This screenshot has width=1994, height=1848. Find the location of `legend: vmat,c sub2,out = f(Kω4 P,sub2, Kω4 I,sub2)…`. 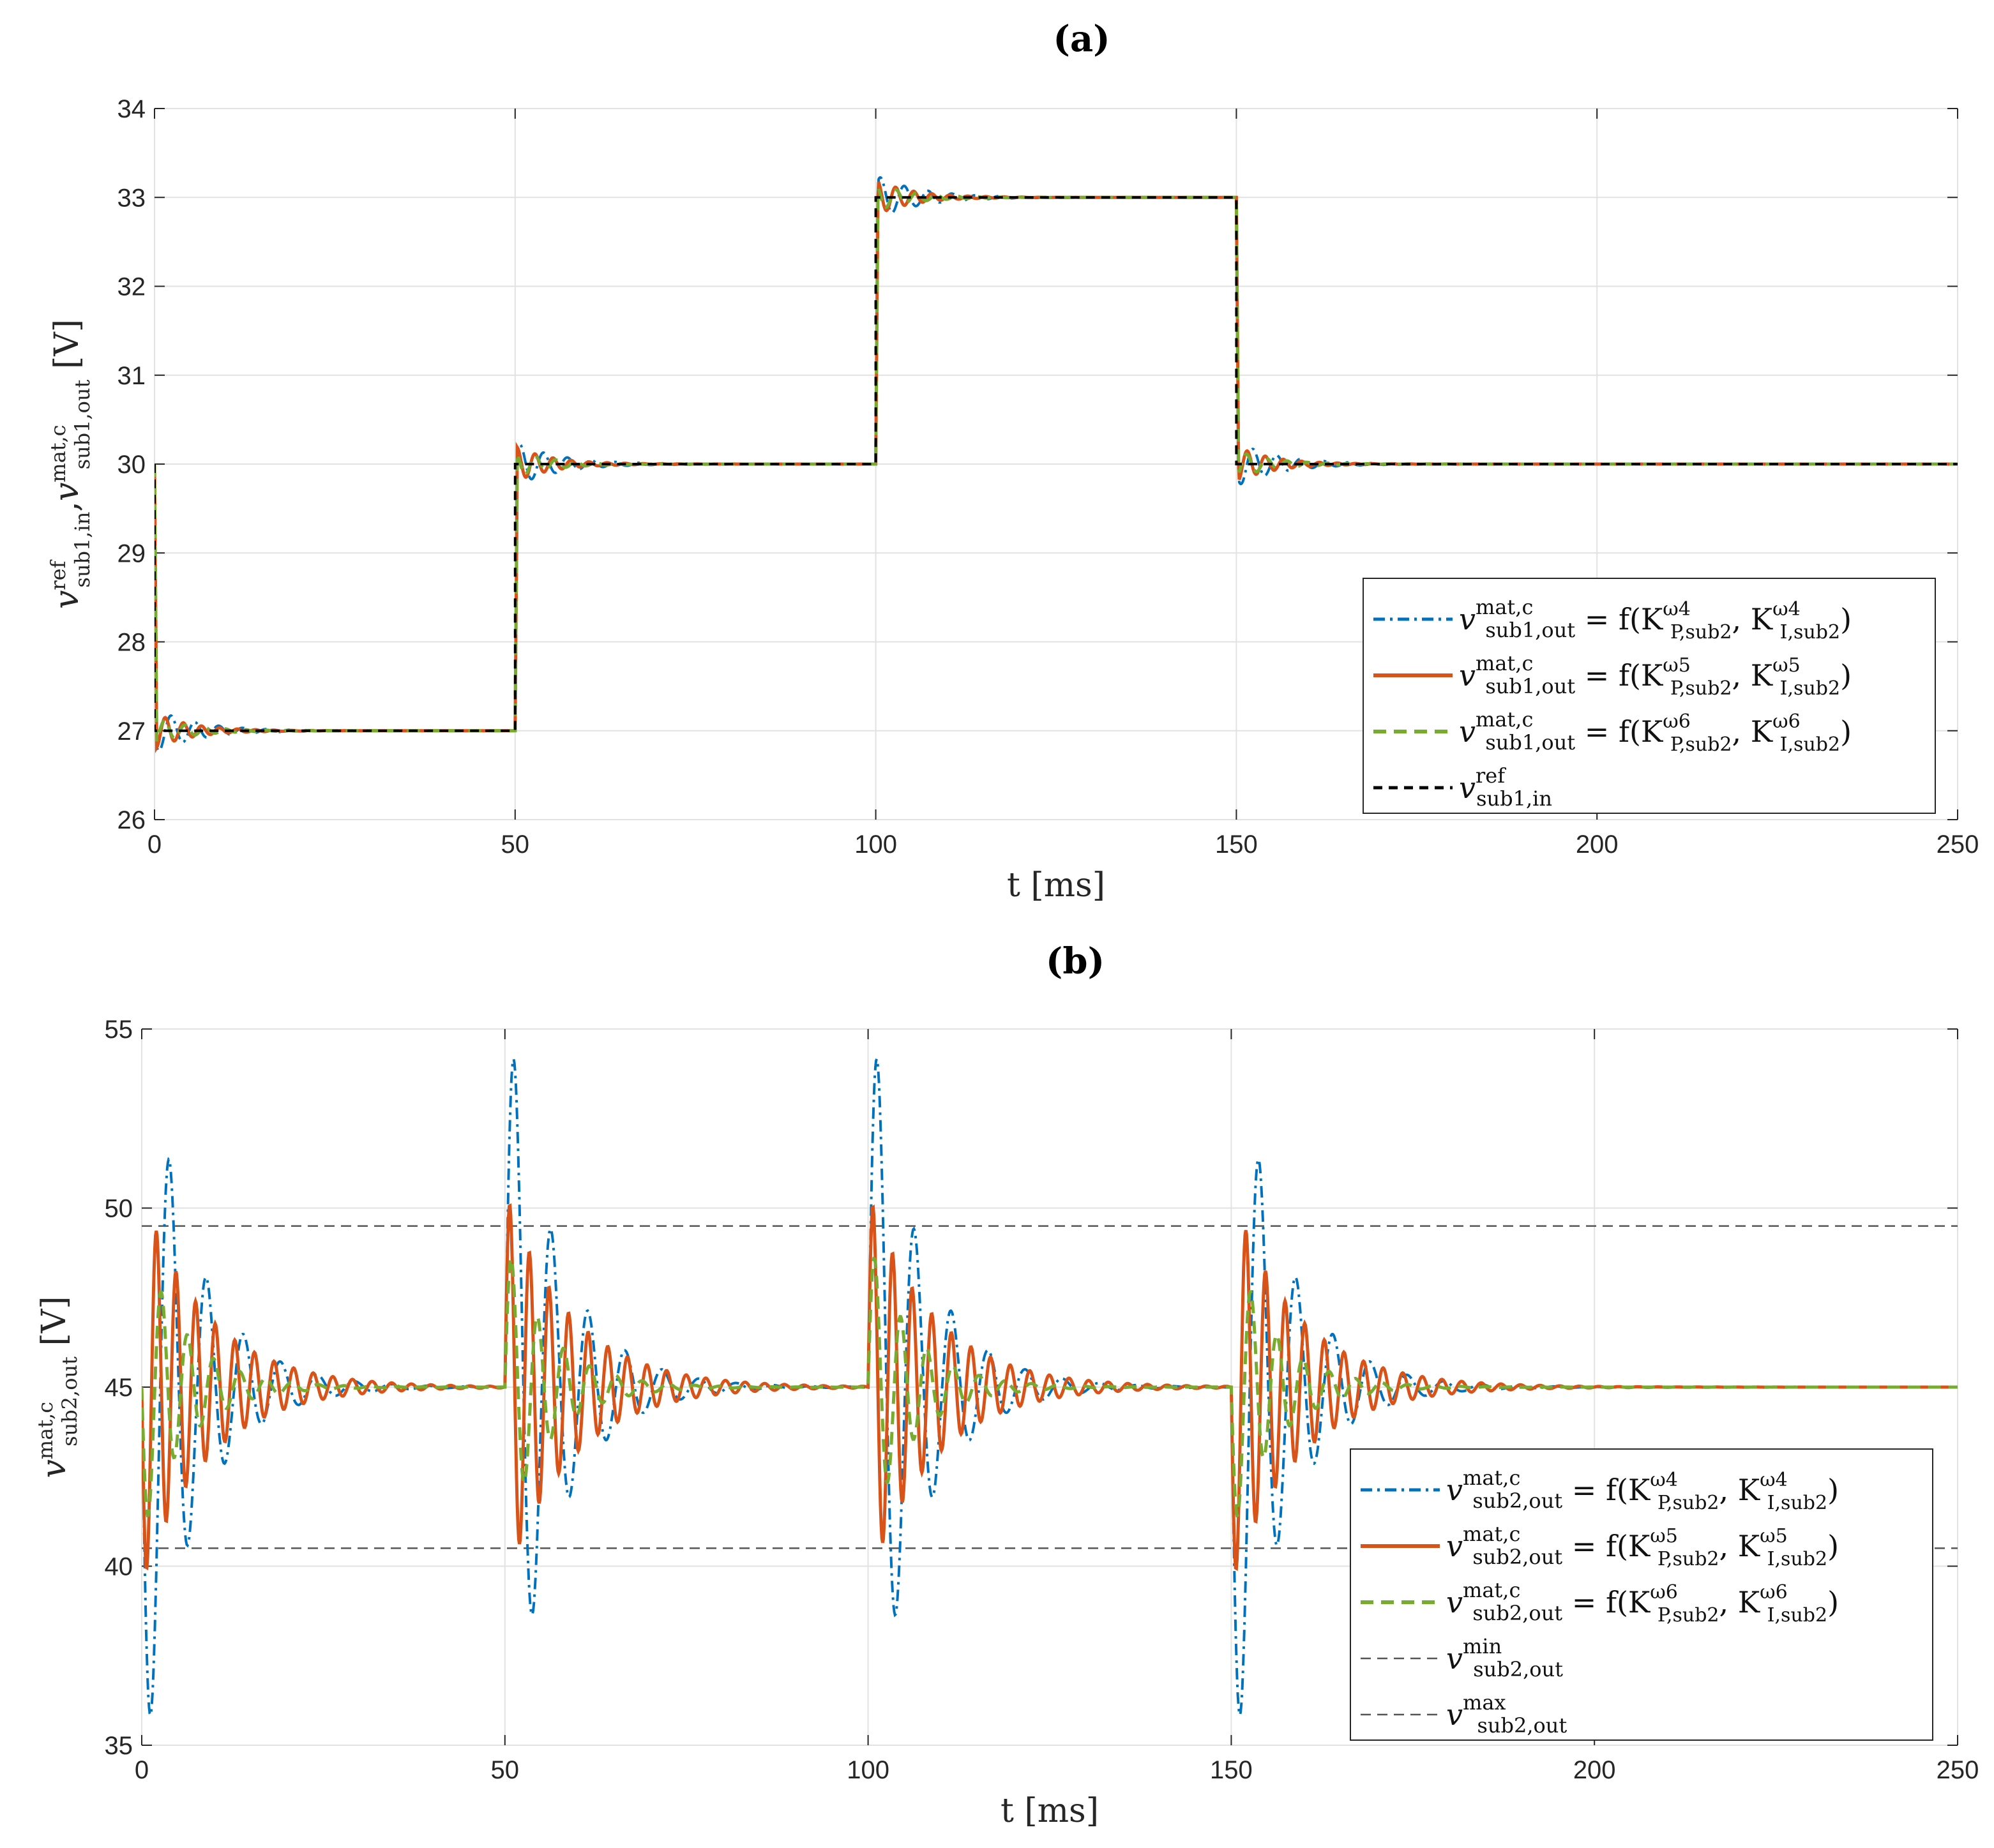

legend: vmat,c sub2,out = f(Kω4 P,sub2, Kω4 I,sub2)… is located at coordinates (1641, 1594).